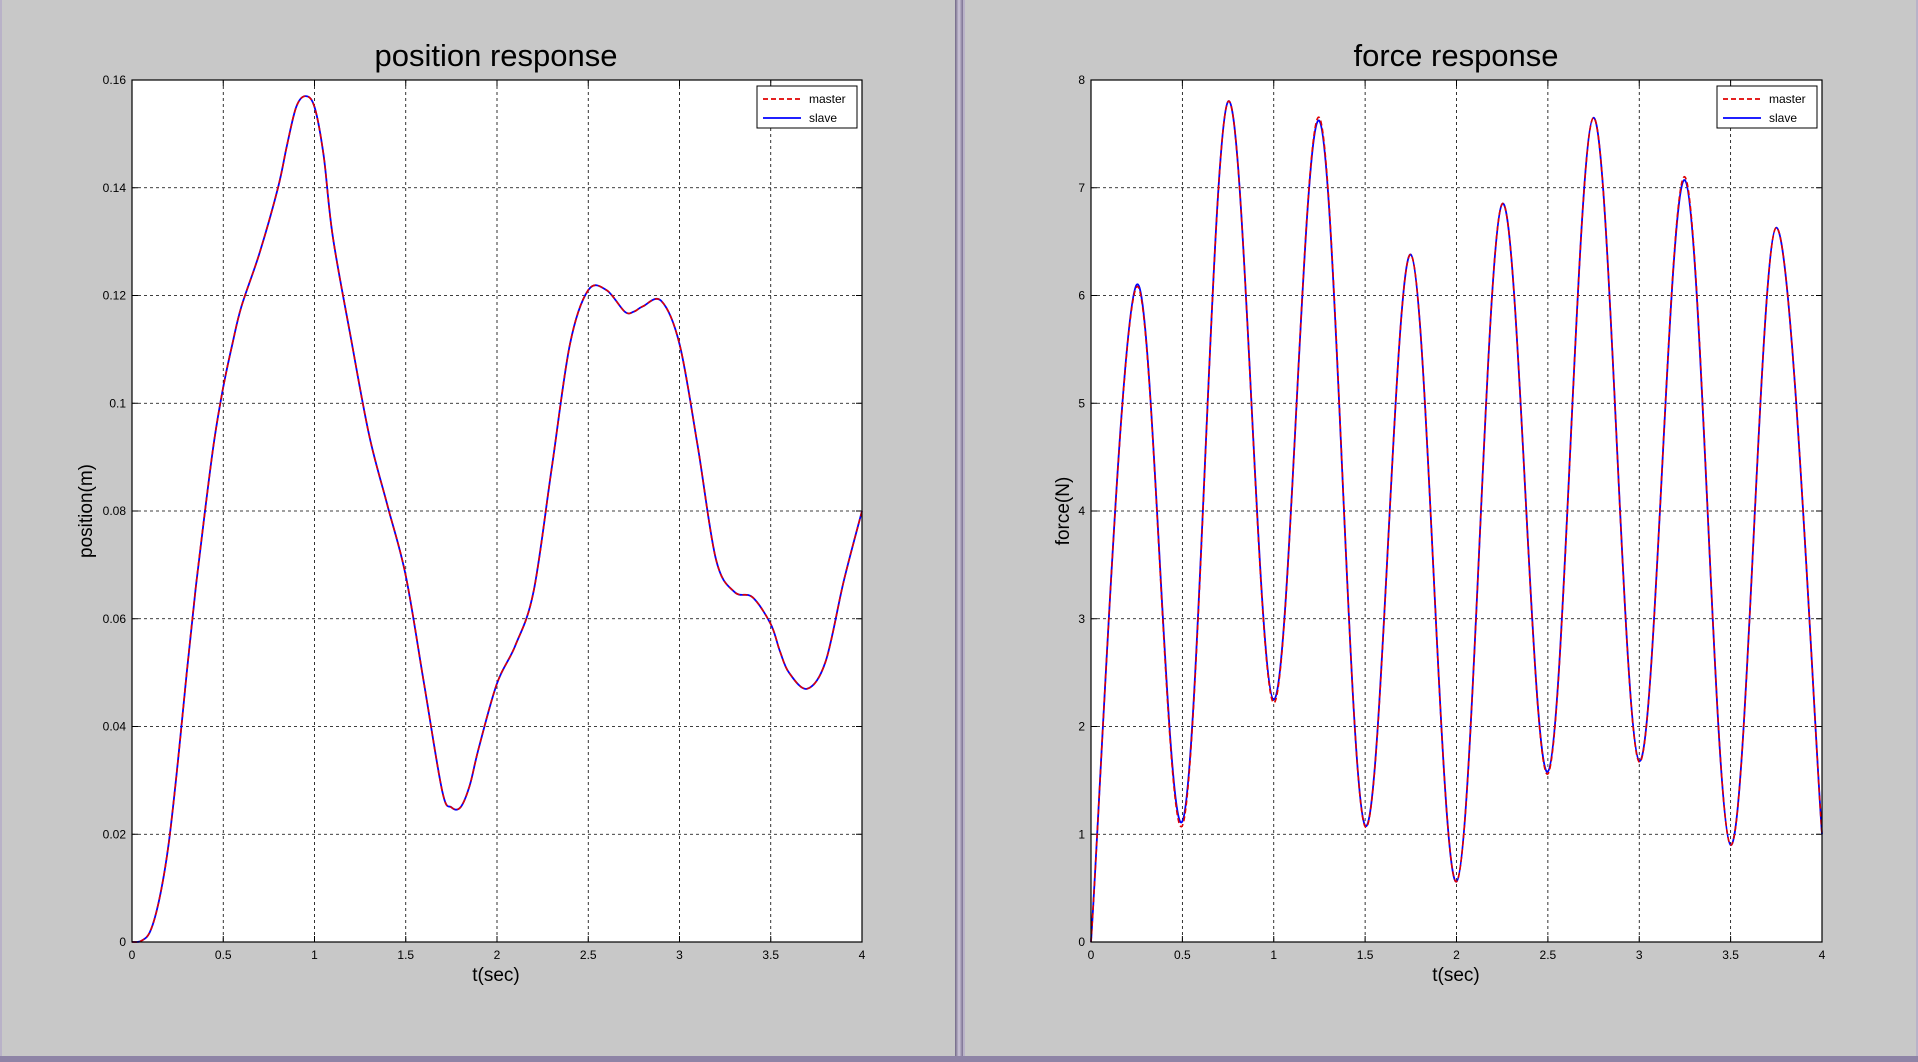 This screenshot has width=1918, height=1062. Describe the element at coordinates (1455, 55) in the screenshot. I see `chart2-title: force response` at that location.